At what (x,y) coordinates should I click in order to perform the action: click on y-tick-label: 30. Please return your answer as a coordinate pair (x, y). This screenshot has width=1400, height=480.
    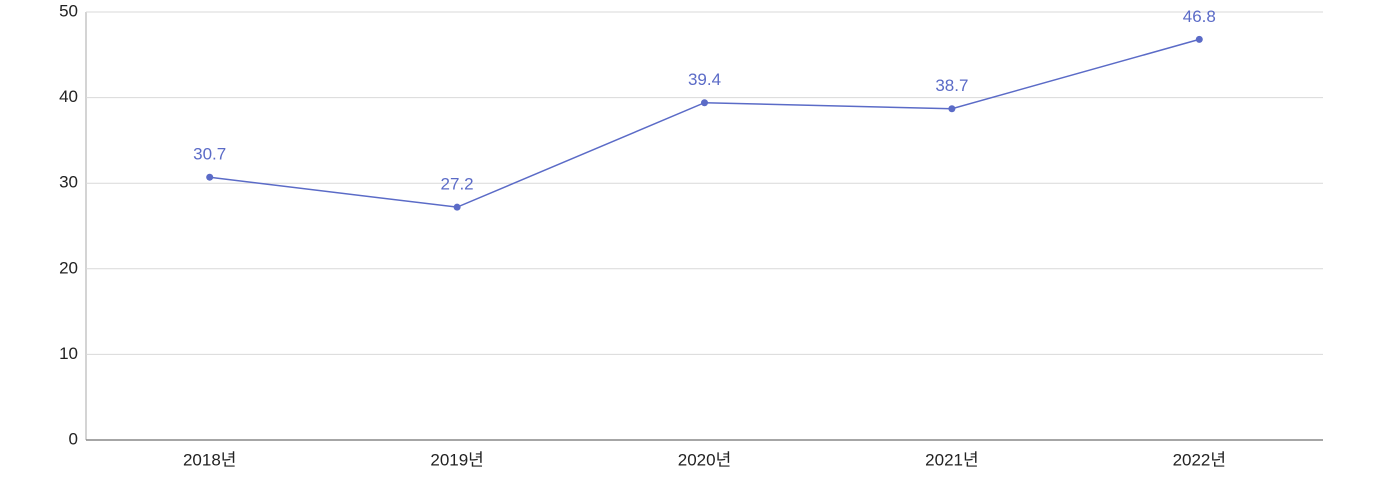
    Looking at the image, I should click on (68, 182).